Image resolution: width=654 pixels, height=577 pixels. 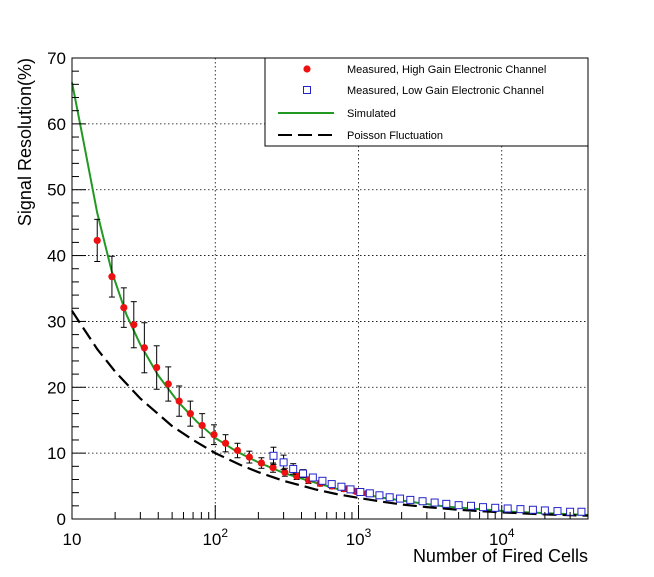 I want to click on x-tick-label: 10³, so click(x=359, y=537).